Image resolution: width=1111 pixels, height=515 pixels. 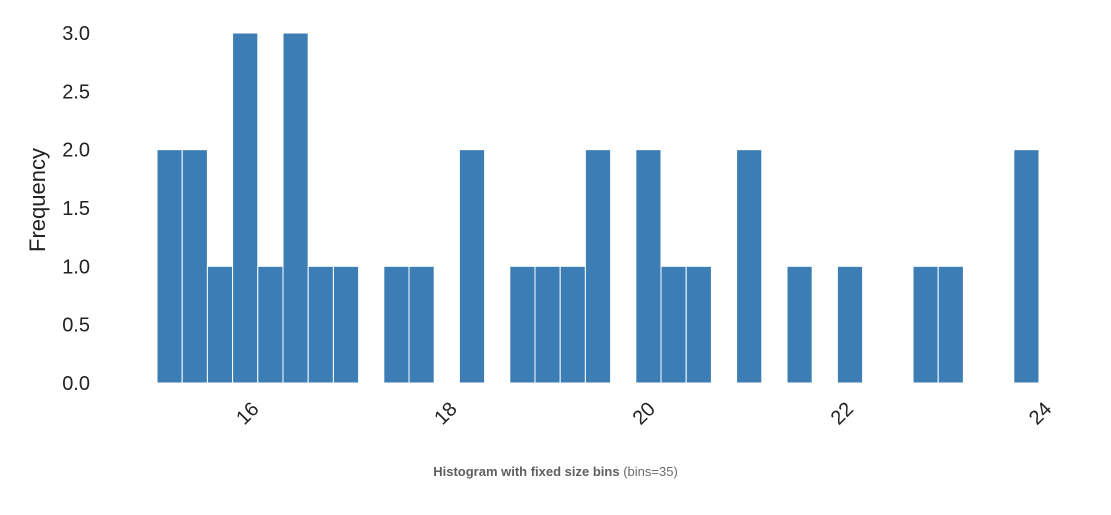 What do you see at coordinates (644, 413) in the screenshot?
I see `x-tick-label: 20` at bounding box center [644, 413].